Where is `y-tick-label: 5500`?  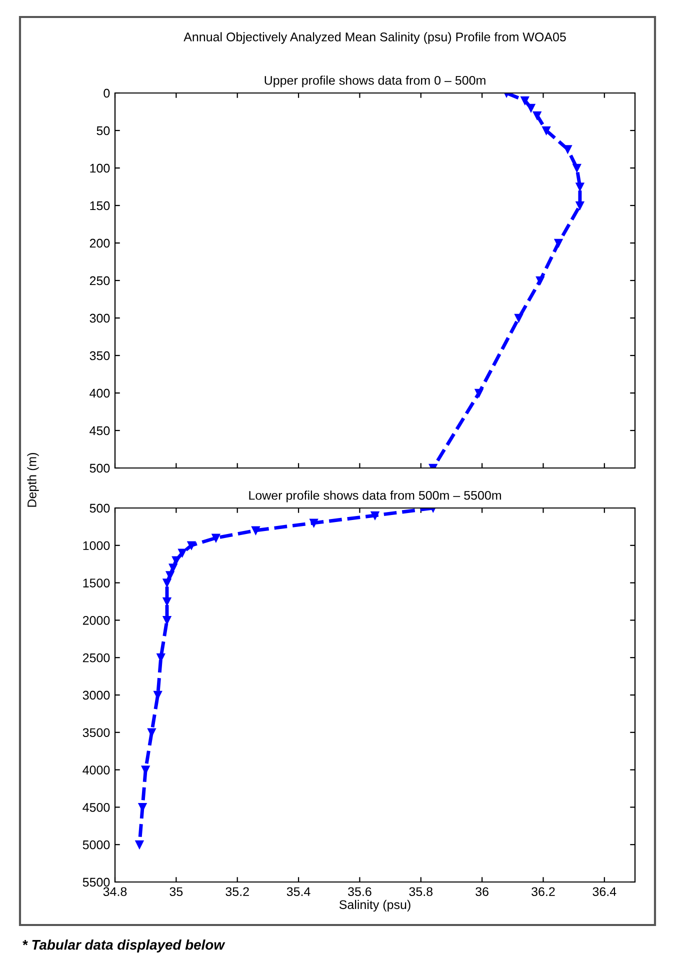
y-tick-label: 5500 is located at coordinates (96, 882).